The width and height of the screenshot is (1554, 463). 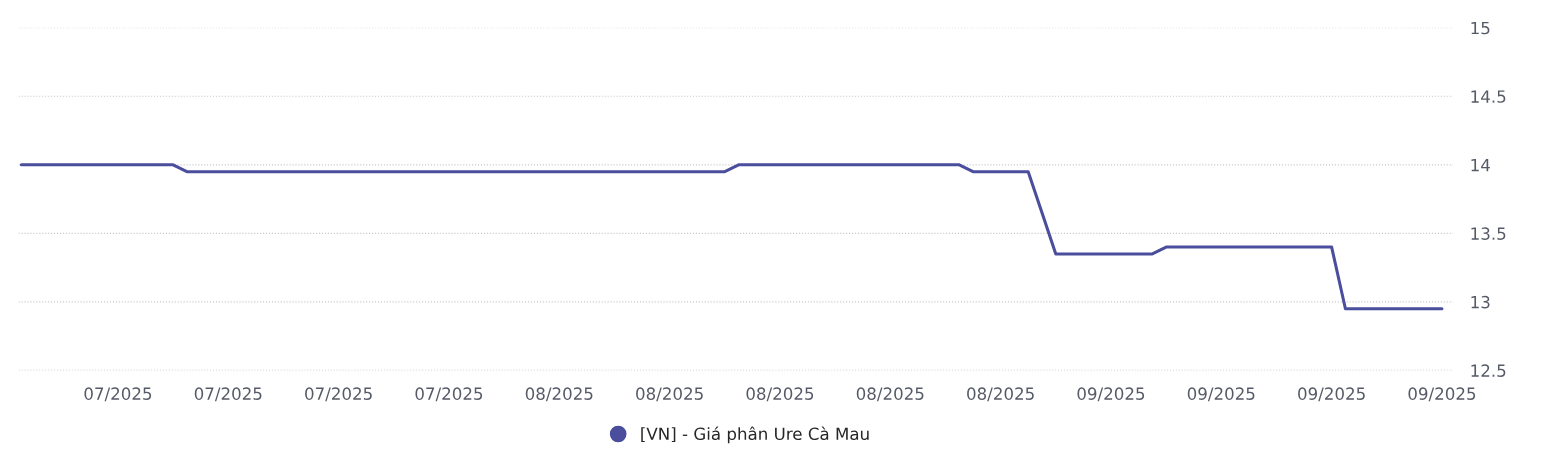 What do you see at coordinates (755, 435) in the screenshot?
I see `legend-label: [VN] - Giá phân Ure Cà Mau` at bounding box center [755, 435].